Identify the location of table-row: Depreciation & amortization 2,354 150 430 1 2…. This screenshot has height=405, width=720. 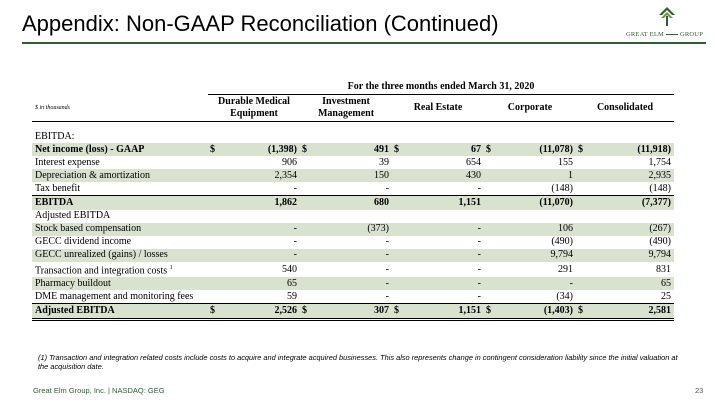
(353, 176).